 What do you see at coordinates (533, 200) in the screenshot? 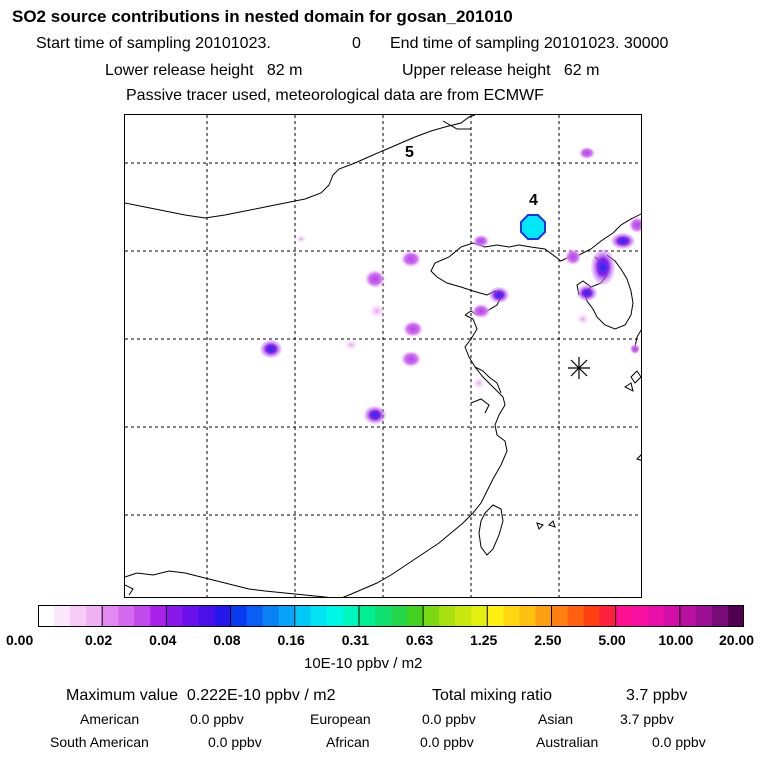
I see `time-label-4: 4` at bounding box center [533, 200].